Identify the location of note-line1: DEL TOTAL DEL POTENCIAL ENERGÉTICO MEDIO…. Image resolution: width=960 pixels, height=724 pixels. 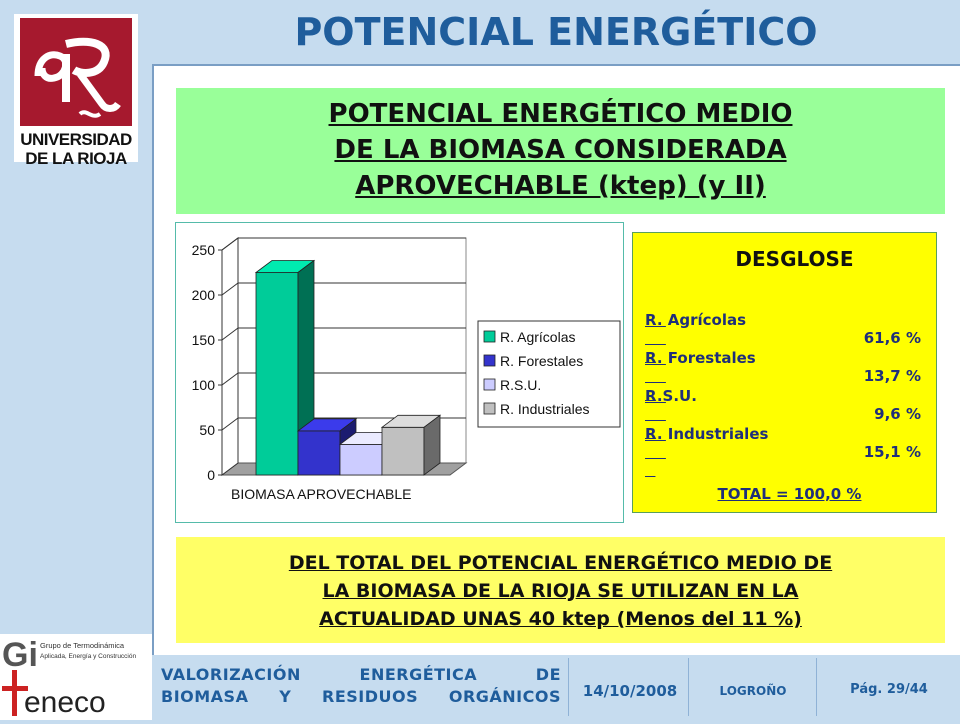
(560, 563).